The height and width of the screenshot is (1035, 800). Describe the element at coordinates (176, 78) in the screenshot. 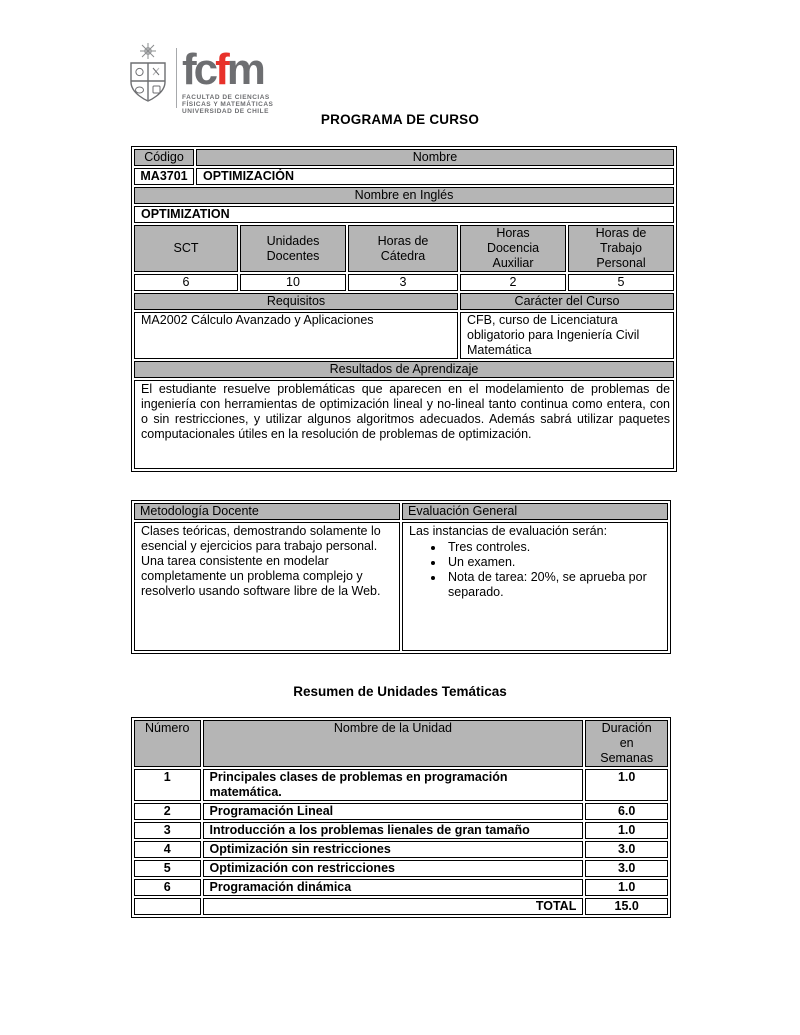

I see `logo-divider` at that location.